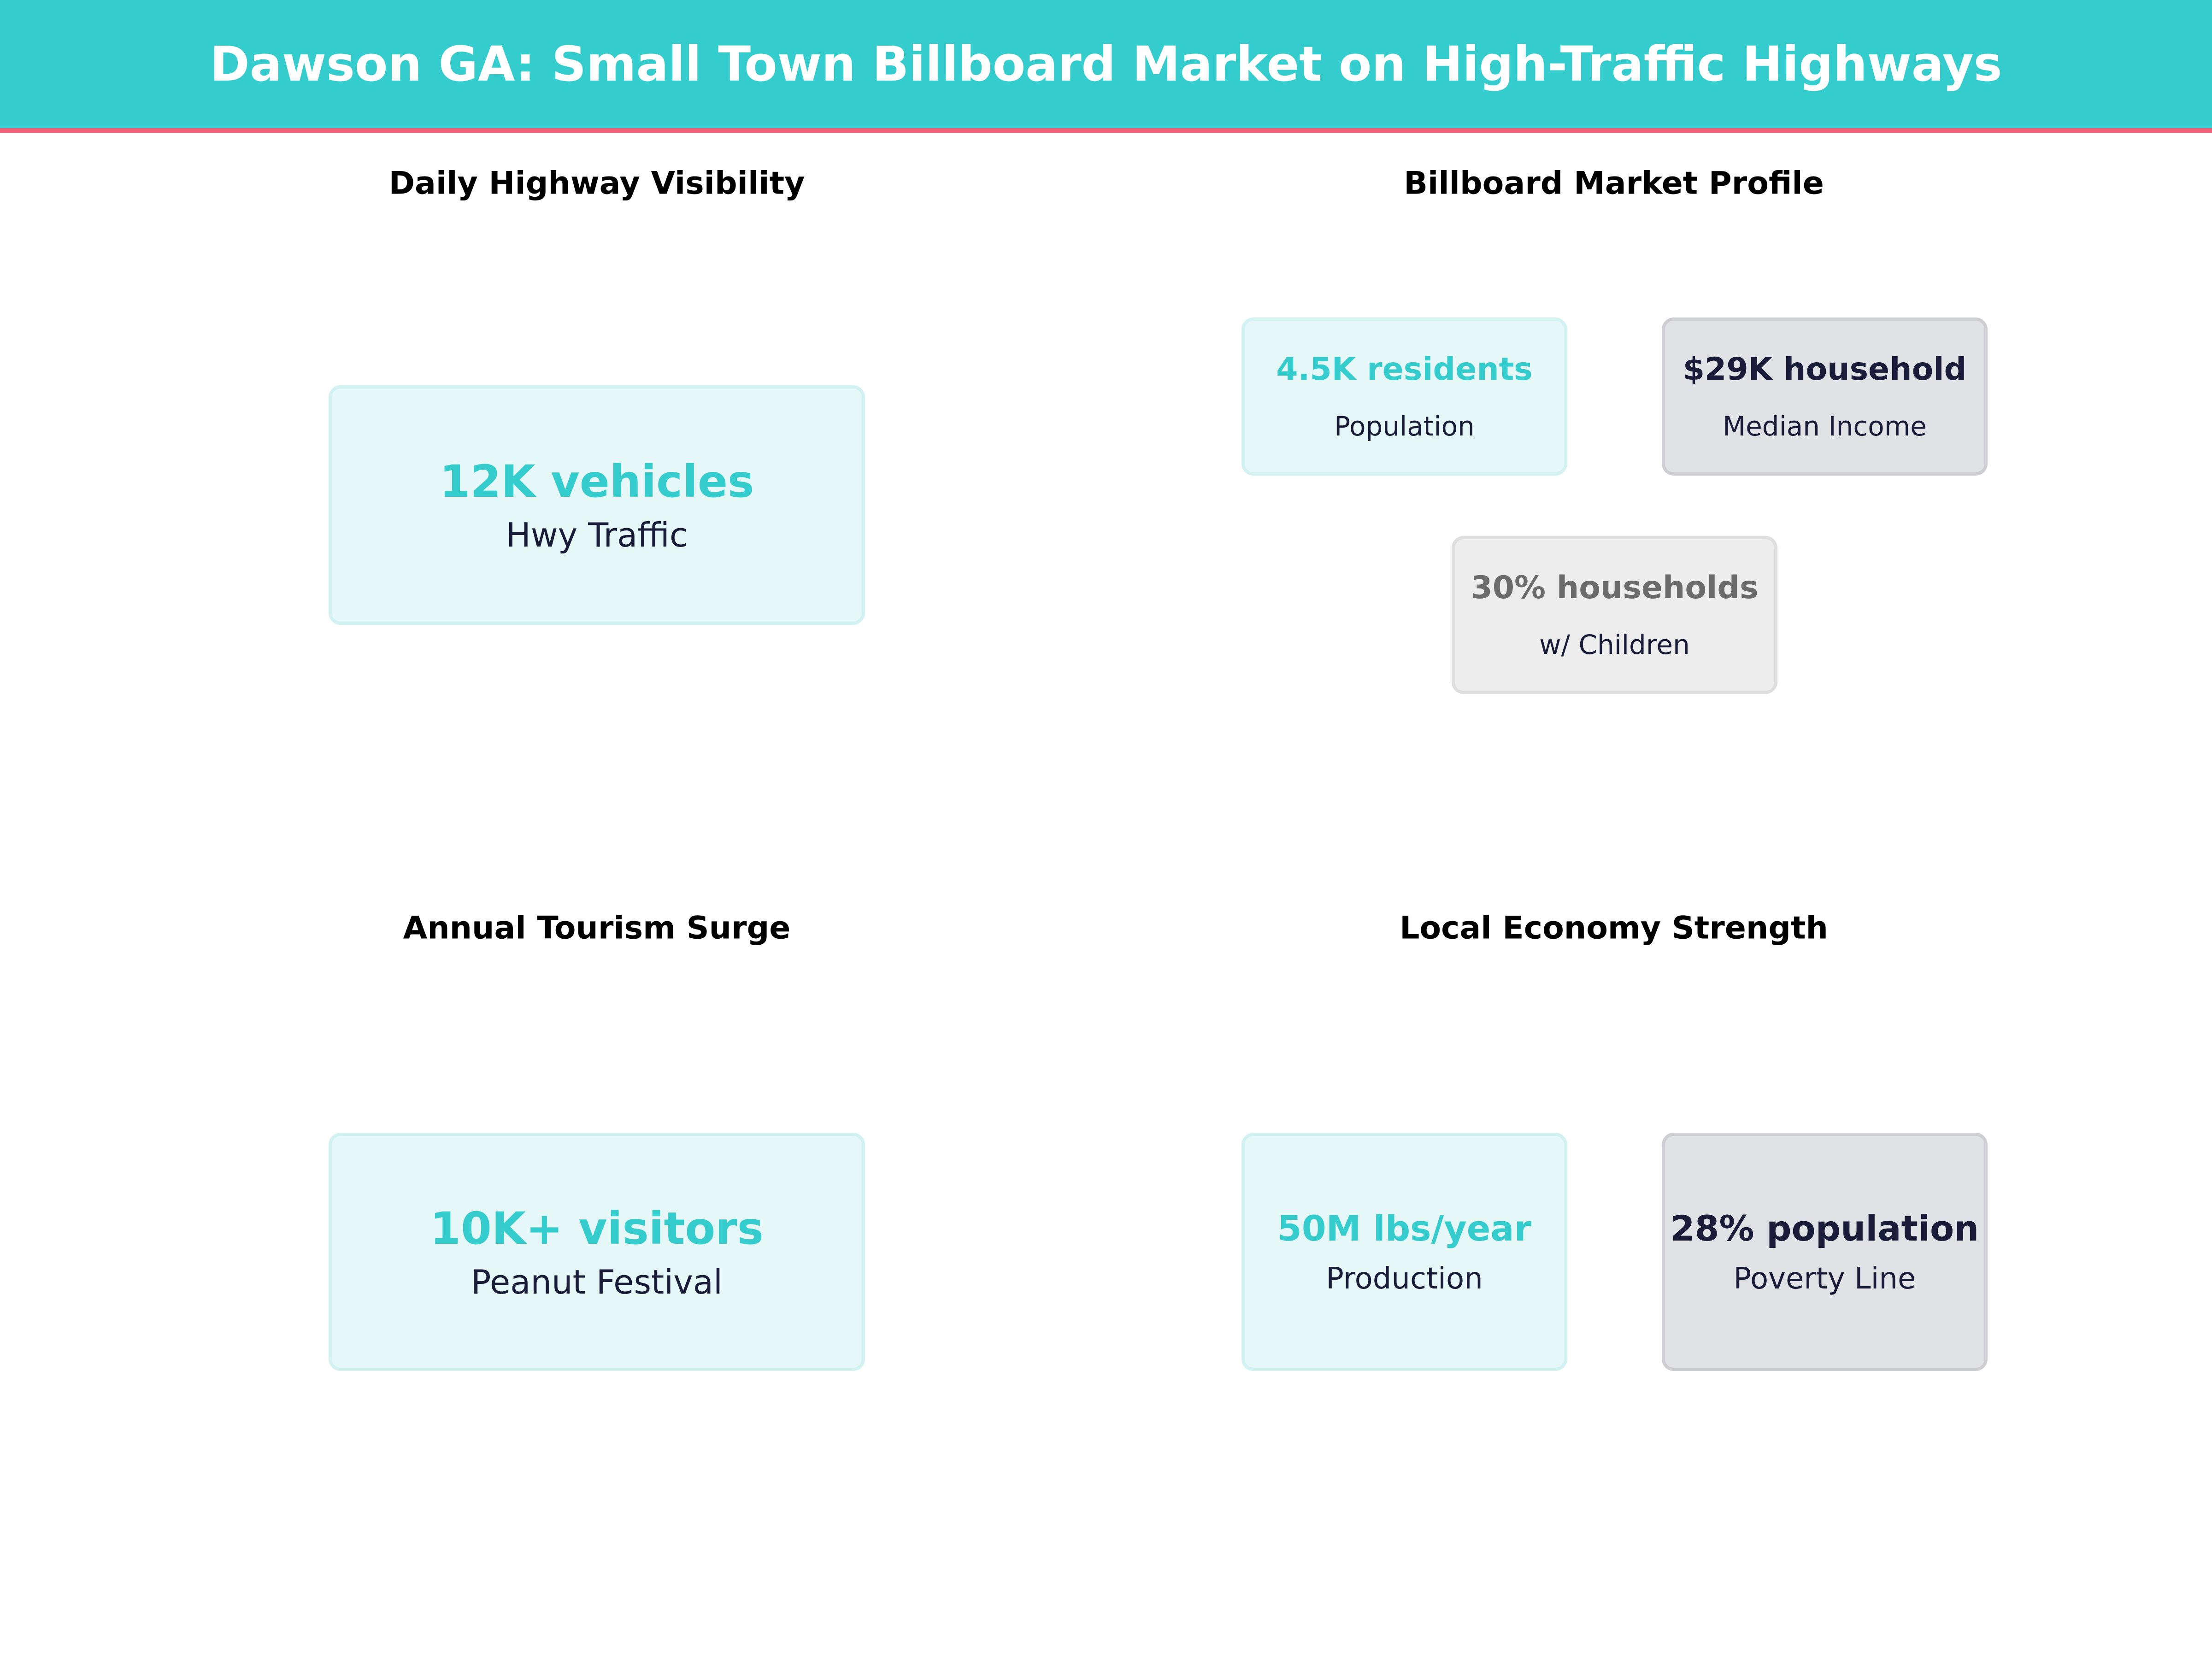 The image size is (2212, 1659). What do you see at coordinates (597, 535) in the screenshot?
I see `card-label: Hwy Traffic` at bounding box center [597, 535].